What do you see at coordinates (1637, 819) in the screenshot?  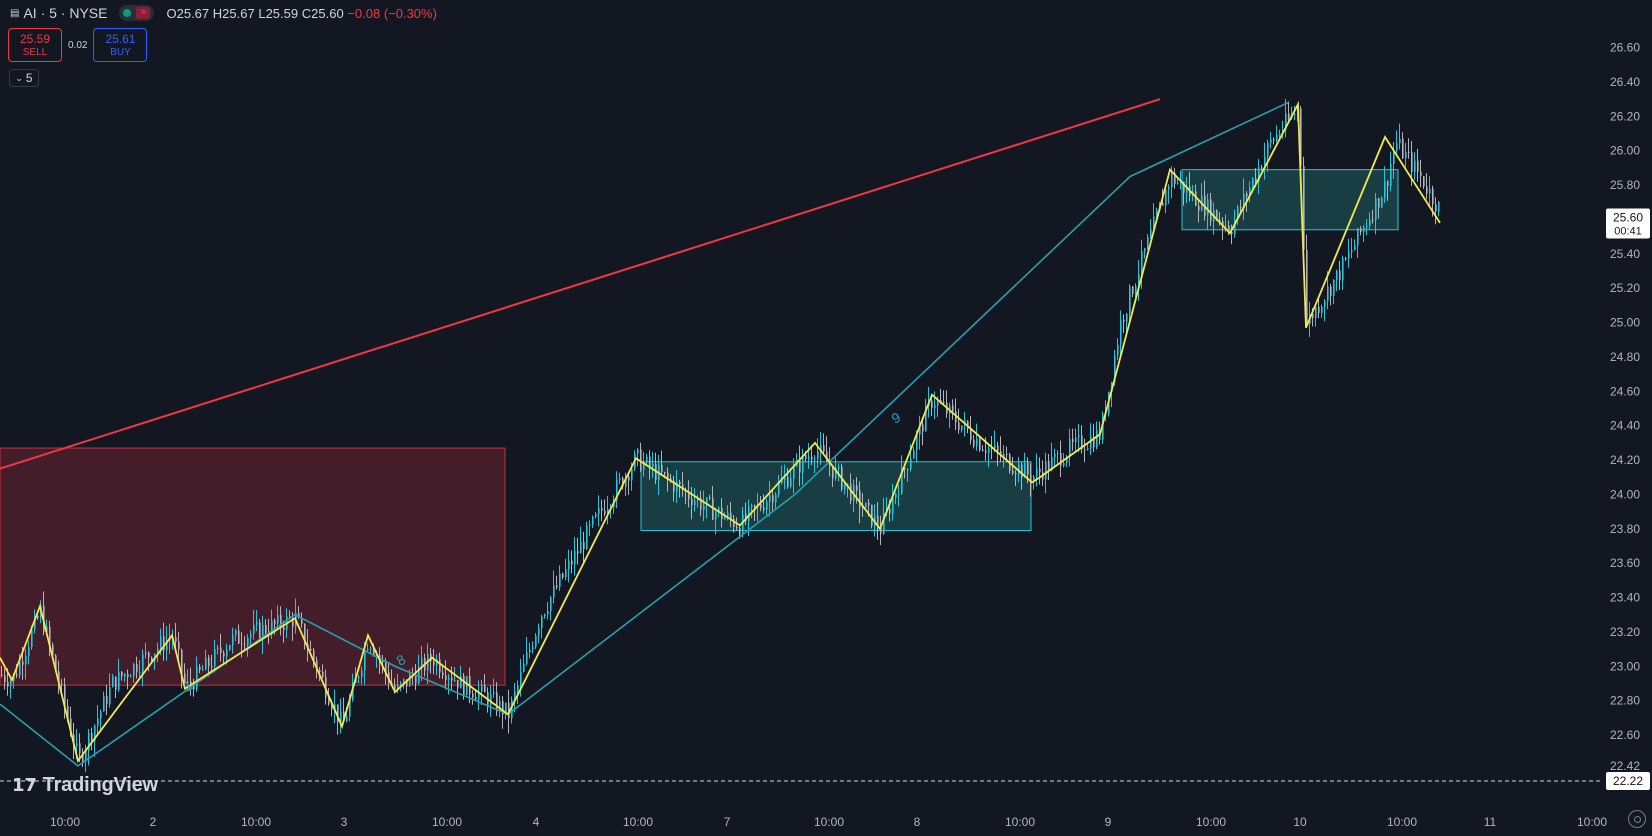 I see `chart-settings-gear-icon` at bounding box center [1637, 819].